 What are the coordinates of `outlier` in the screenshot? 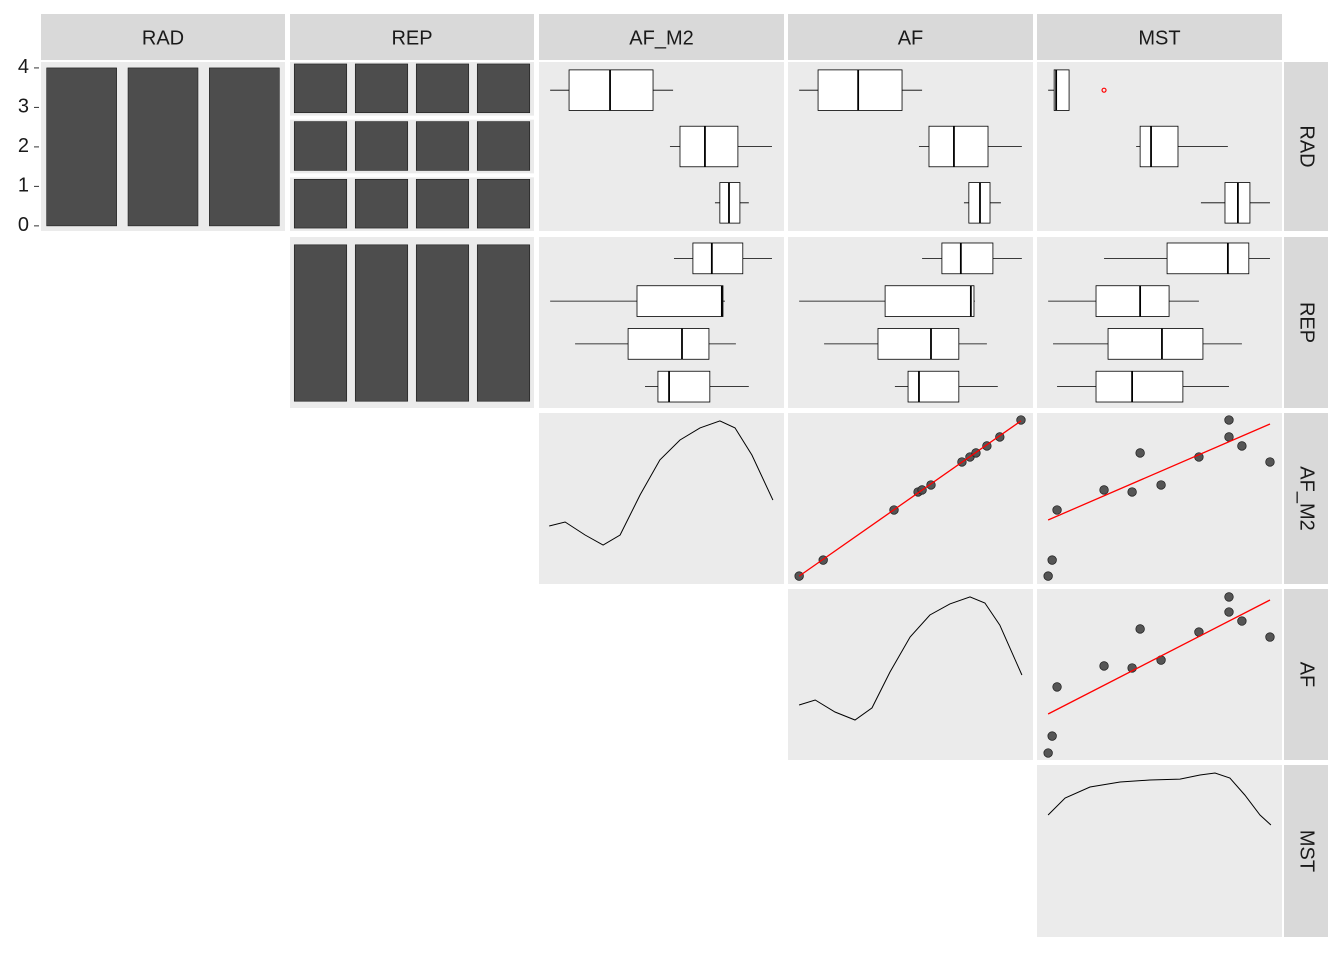 It's located at (1104, 90).